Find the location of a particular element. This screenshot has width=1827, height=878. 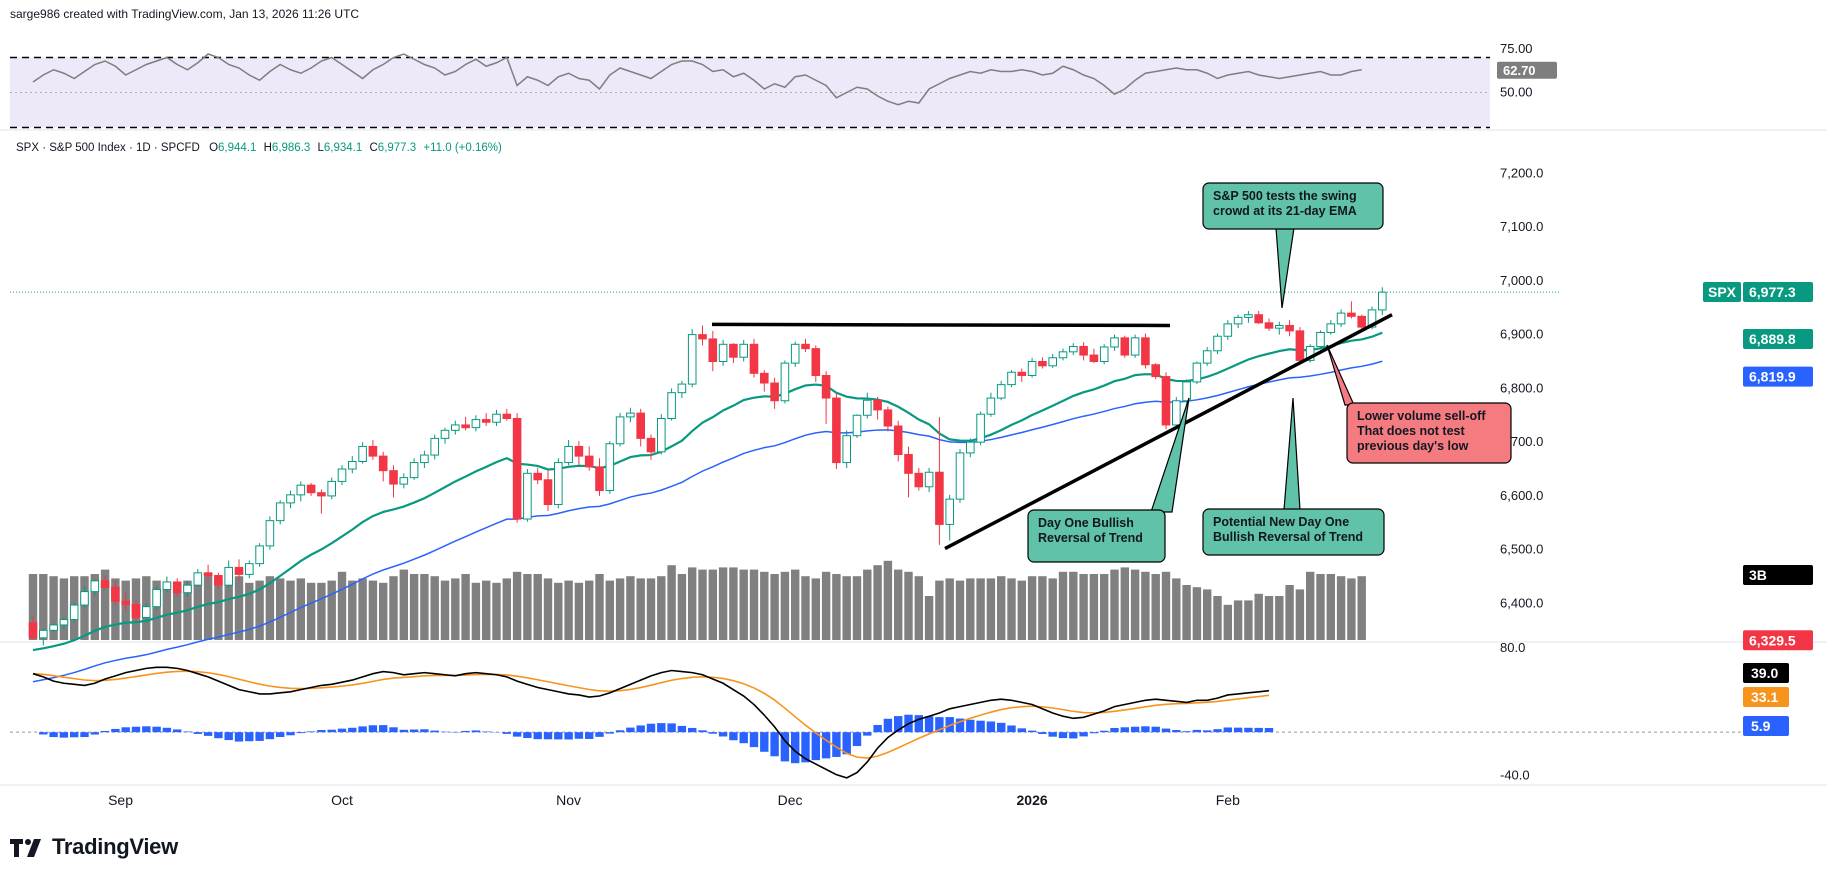

rsi-tick-label: 50.00 is located at coordinates (1516, 92).